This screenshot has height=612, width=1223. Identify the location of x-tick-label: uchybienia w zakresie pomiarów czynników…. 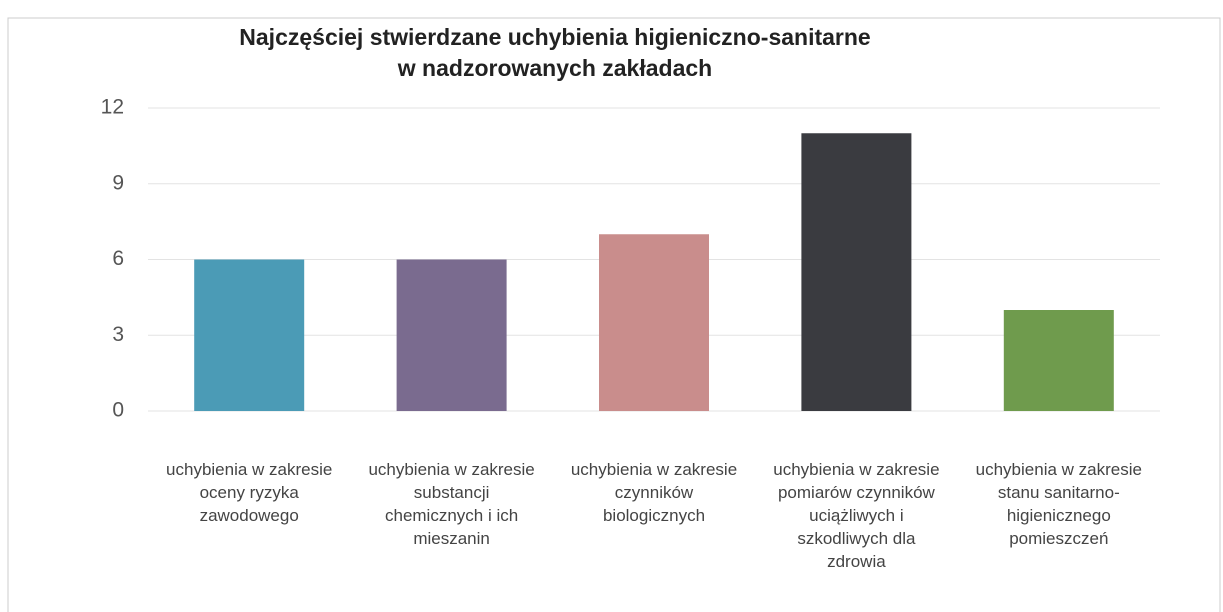
(856, 515).